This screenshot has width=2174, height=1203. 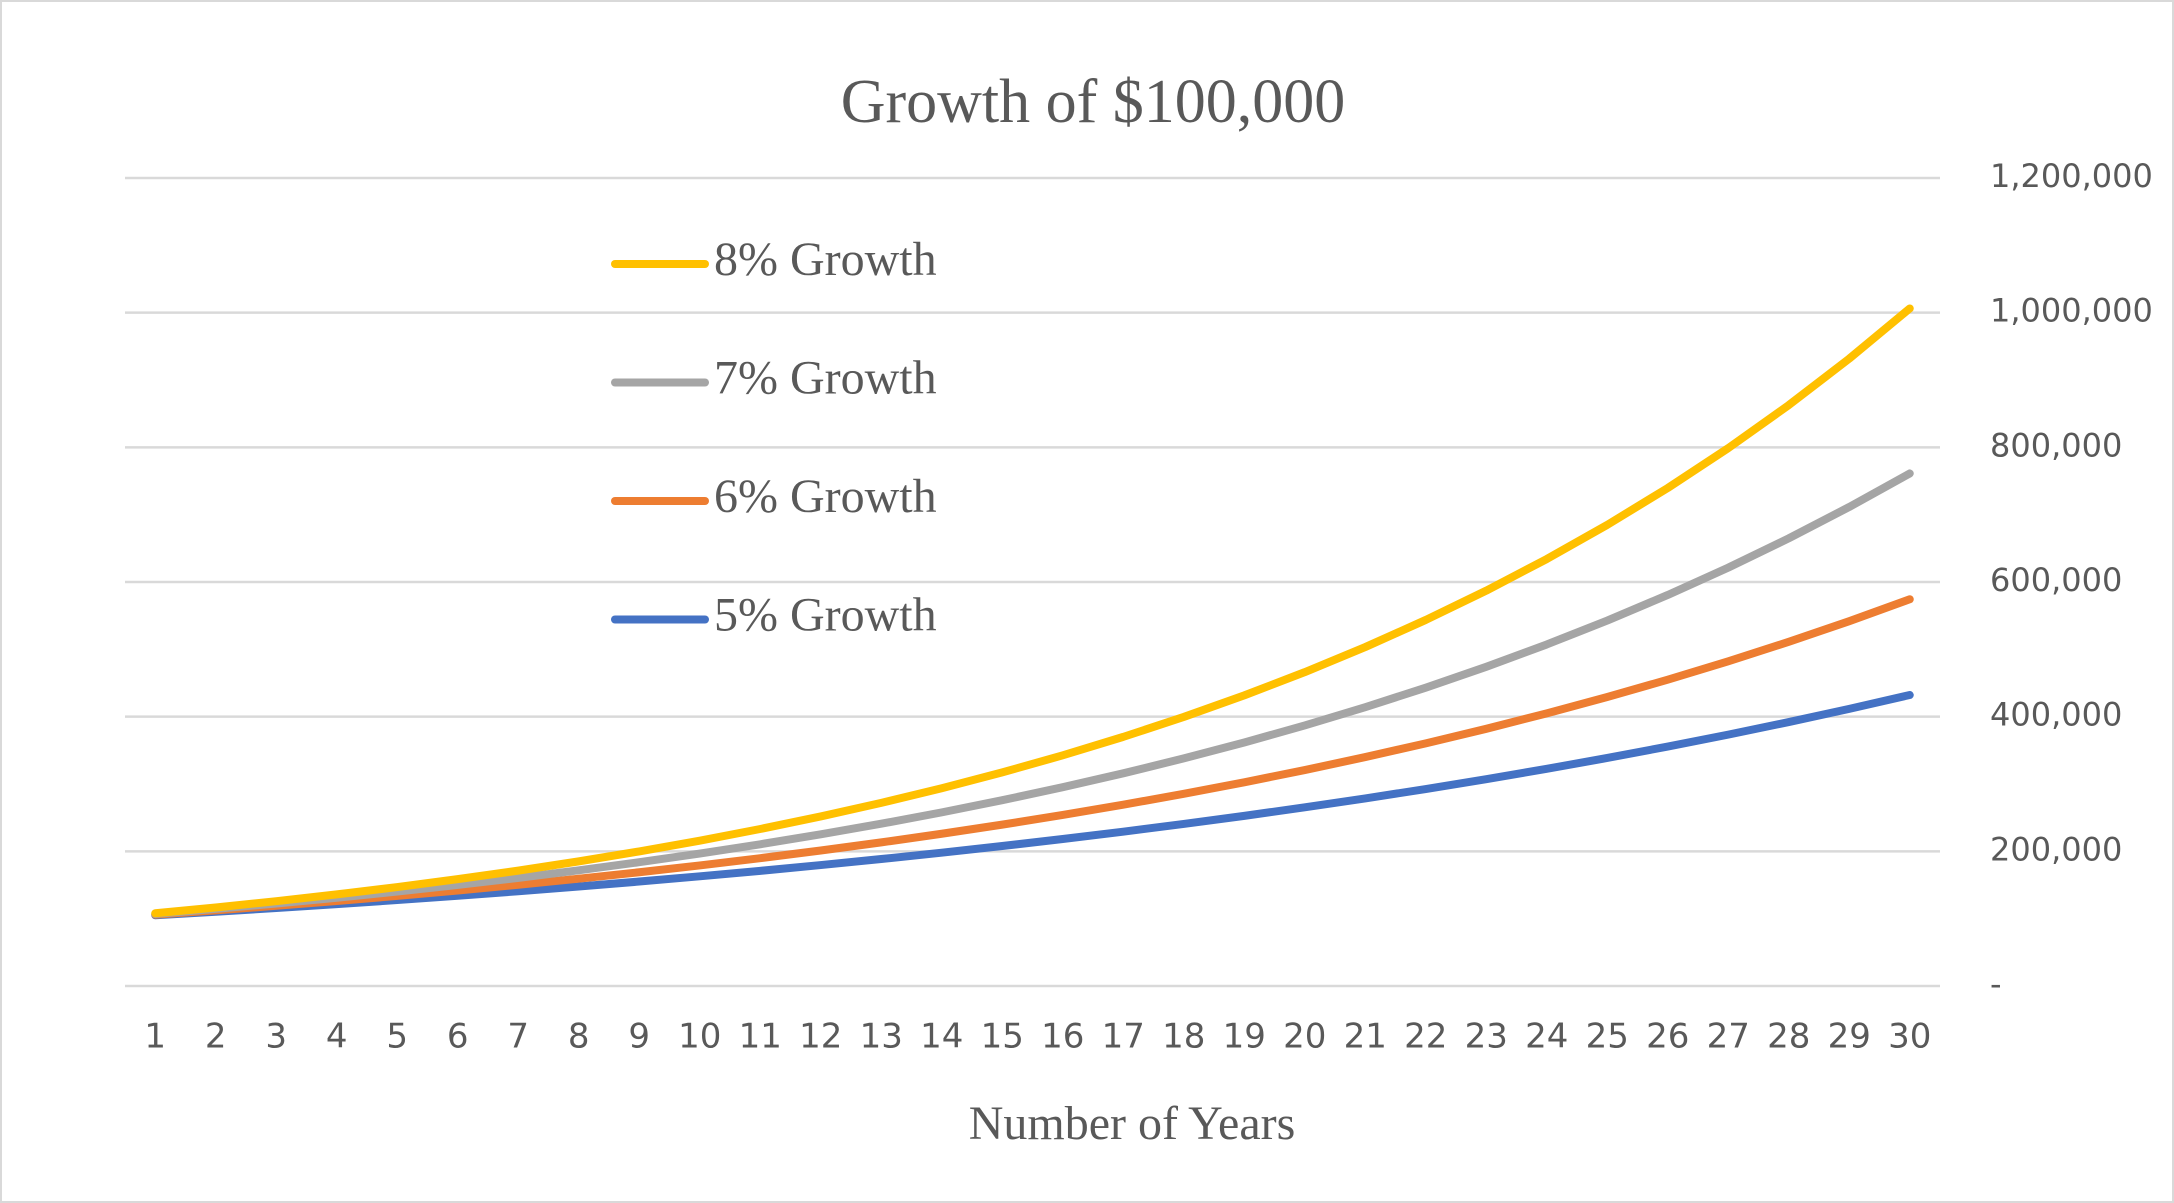 I want to click on x-tick-label: 21, so click(x=1365, y=1037).